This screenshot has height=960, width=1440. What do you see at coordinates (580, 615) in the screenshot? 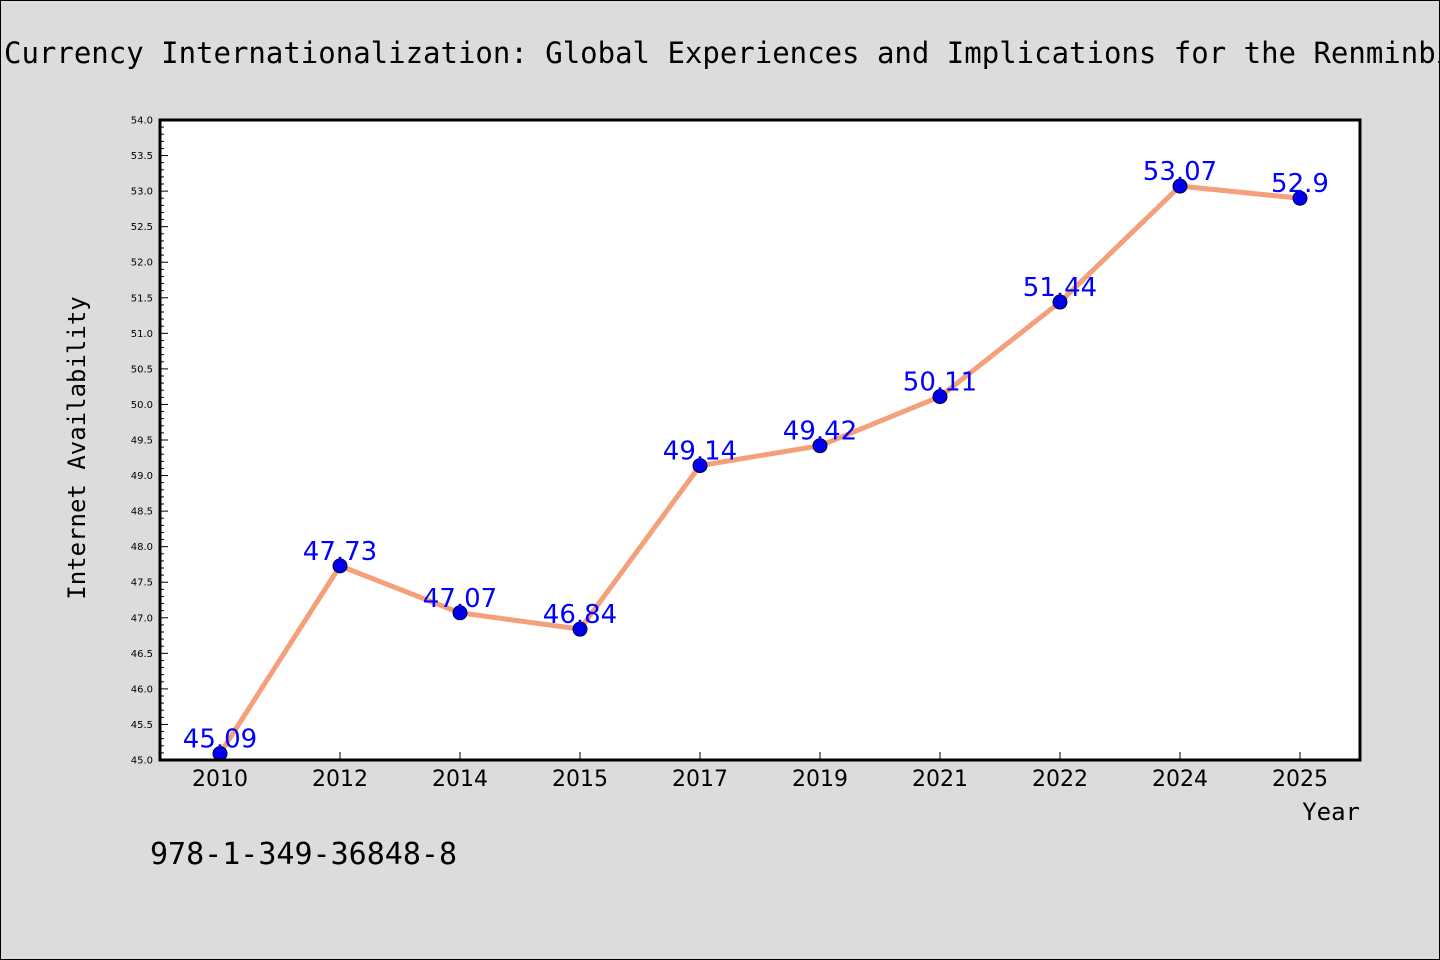
I see `data-label: 46.84` at bounding box center [580, 615].